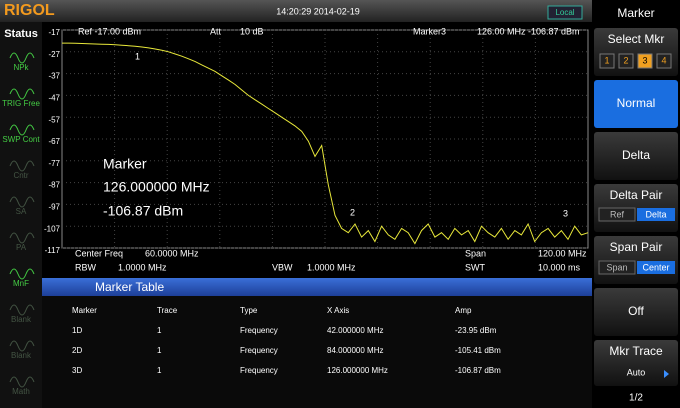 The image size is (680, 408). What do you see at coordinates (54, 76) in the screenshot?
I see `y-tick-label: -37` at bounding box center [54, 76].